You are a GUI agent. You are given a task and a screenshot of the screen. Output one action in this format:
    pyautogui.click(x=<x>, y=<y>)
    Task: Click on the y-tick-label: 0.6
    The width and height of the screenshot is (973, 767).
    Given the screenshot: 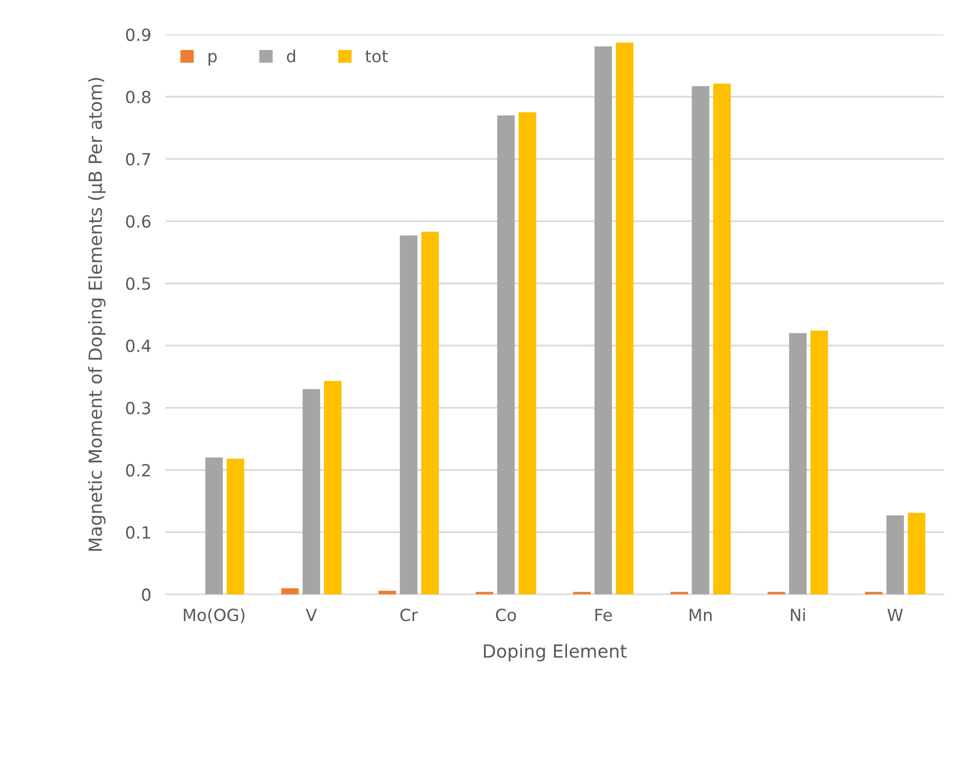 What is the action you would take?
    pyautogui.click(x=138, y=221)
    